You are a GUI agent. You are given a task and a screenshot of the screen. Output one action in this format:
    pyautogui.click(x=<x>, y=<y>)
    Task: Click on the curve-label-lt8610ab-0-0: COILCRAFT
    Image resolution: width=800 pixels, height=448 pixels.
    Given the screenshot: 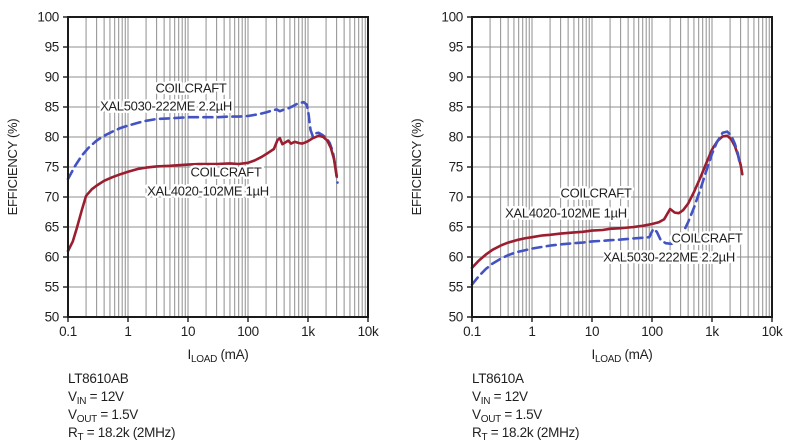 What is the action you would take?
    pyautogui.click(x=191, y=88)
    